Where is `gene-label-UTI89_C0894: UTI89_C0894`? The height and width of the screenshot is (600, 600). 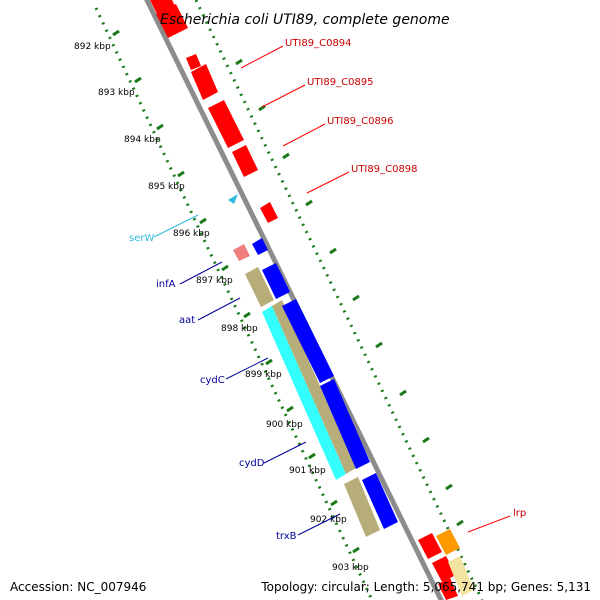
gene-label-UTI89_C0894: UTI89_C0894 is located at coordinates (318, 43).